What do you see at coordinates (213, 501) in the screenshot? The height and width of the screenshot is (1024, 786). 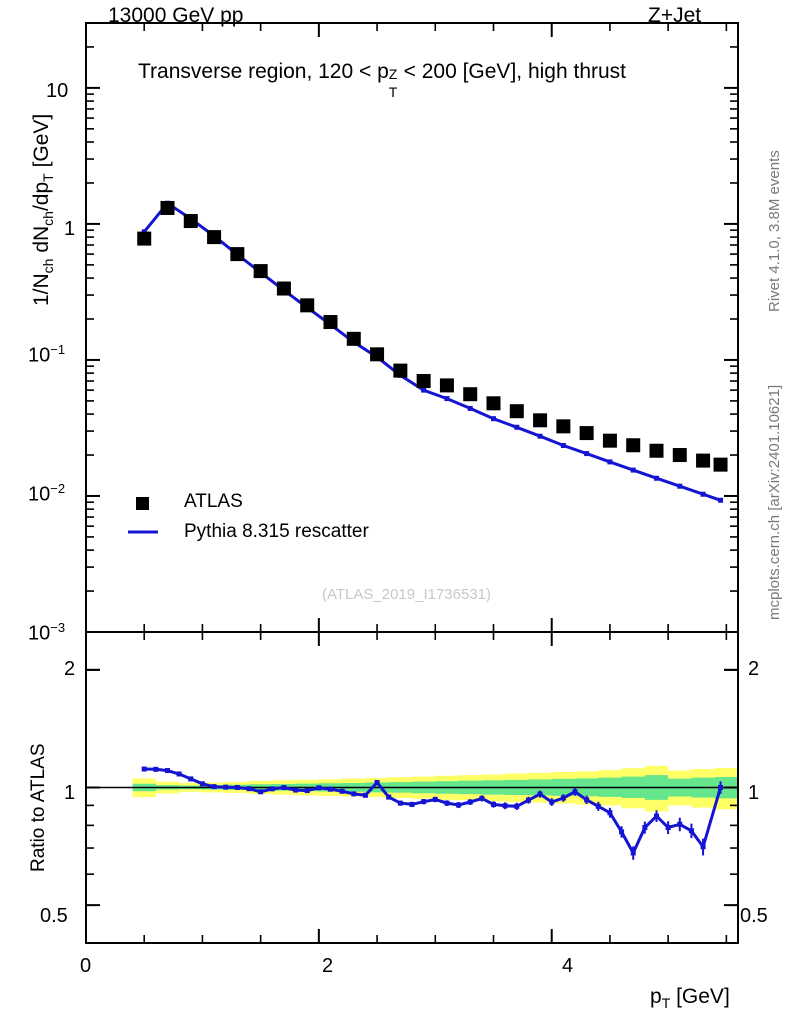 I see `legend-label-atlas: ATLAS` at bounding box center [213, 501].